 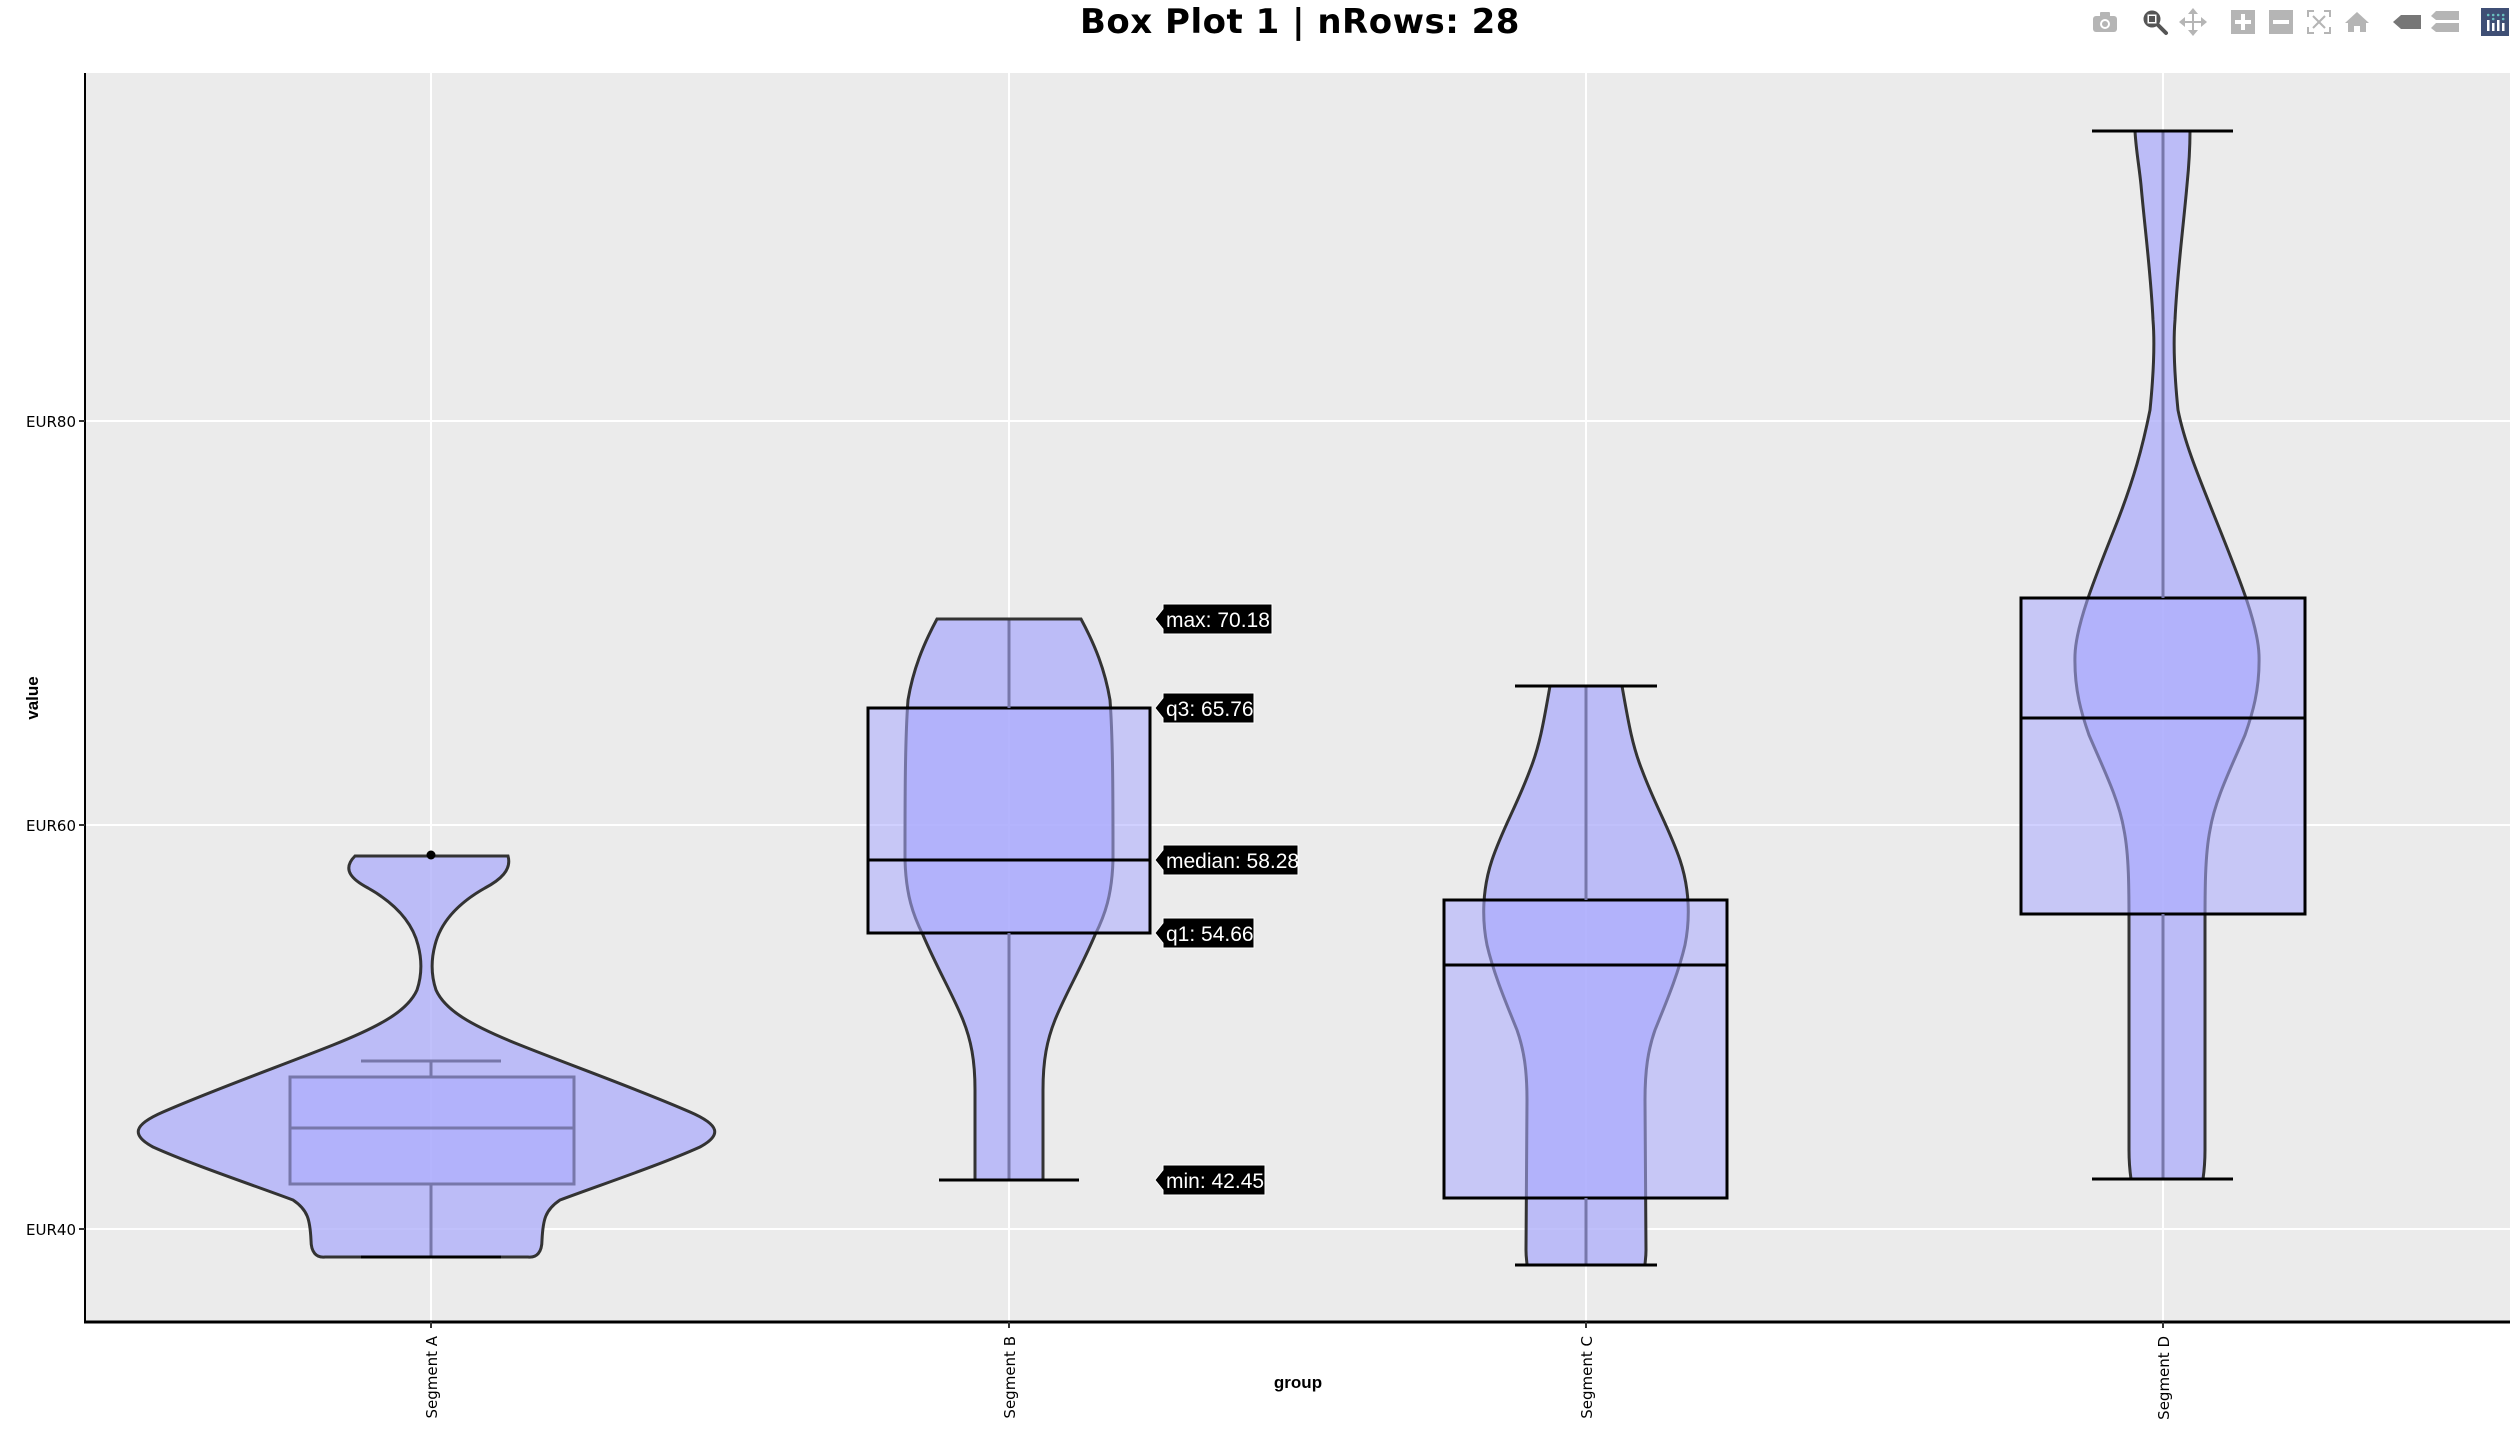 I want to click on y-axis-ticks, so click(x=82, y=825).